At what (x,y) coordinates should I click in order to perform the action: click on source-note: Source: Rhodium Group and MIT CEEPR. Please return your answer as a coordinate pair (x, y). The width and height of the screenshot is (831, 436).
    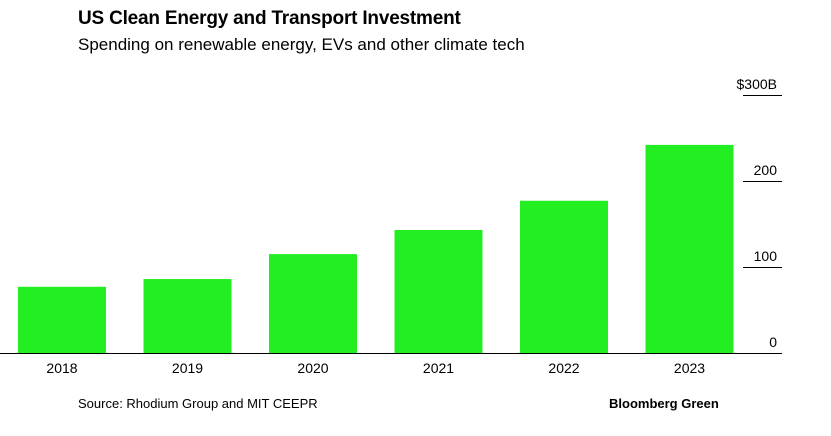
    Looking at the image, I should click on (198, 403).